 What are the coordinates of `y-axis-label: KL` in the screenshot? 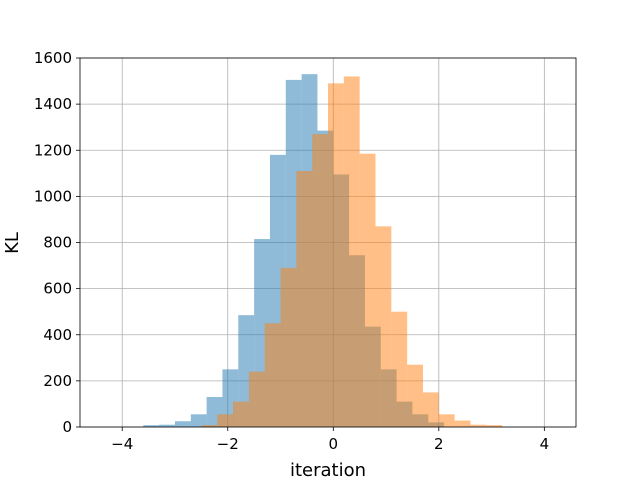 It's located at (12, 243).